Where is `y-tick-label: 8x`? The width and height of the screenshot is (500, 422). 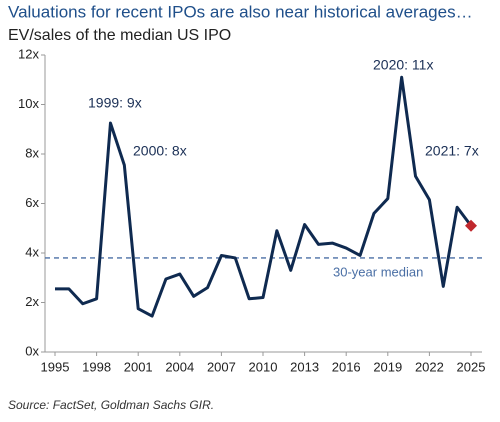 y-tick-label: 8x is located at coordinates (32, 152).